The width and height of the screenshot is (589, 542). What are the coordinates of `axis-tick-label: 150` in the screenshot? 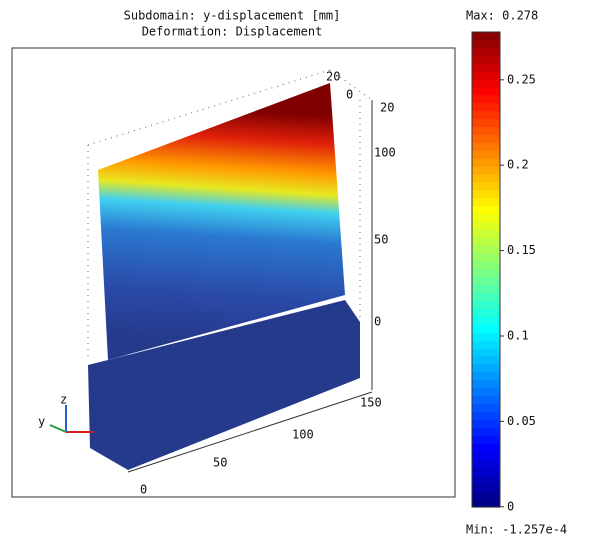 It's located at (371, 403).